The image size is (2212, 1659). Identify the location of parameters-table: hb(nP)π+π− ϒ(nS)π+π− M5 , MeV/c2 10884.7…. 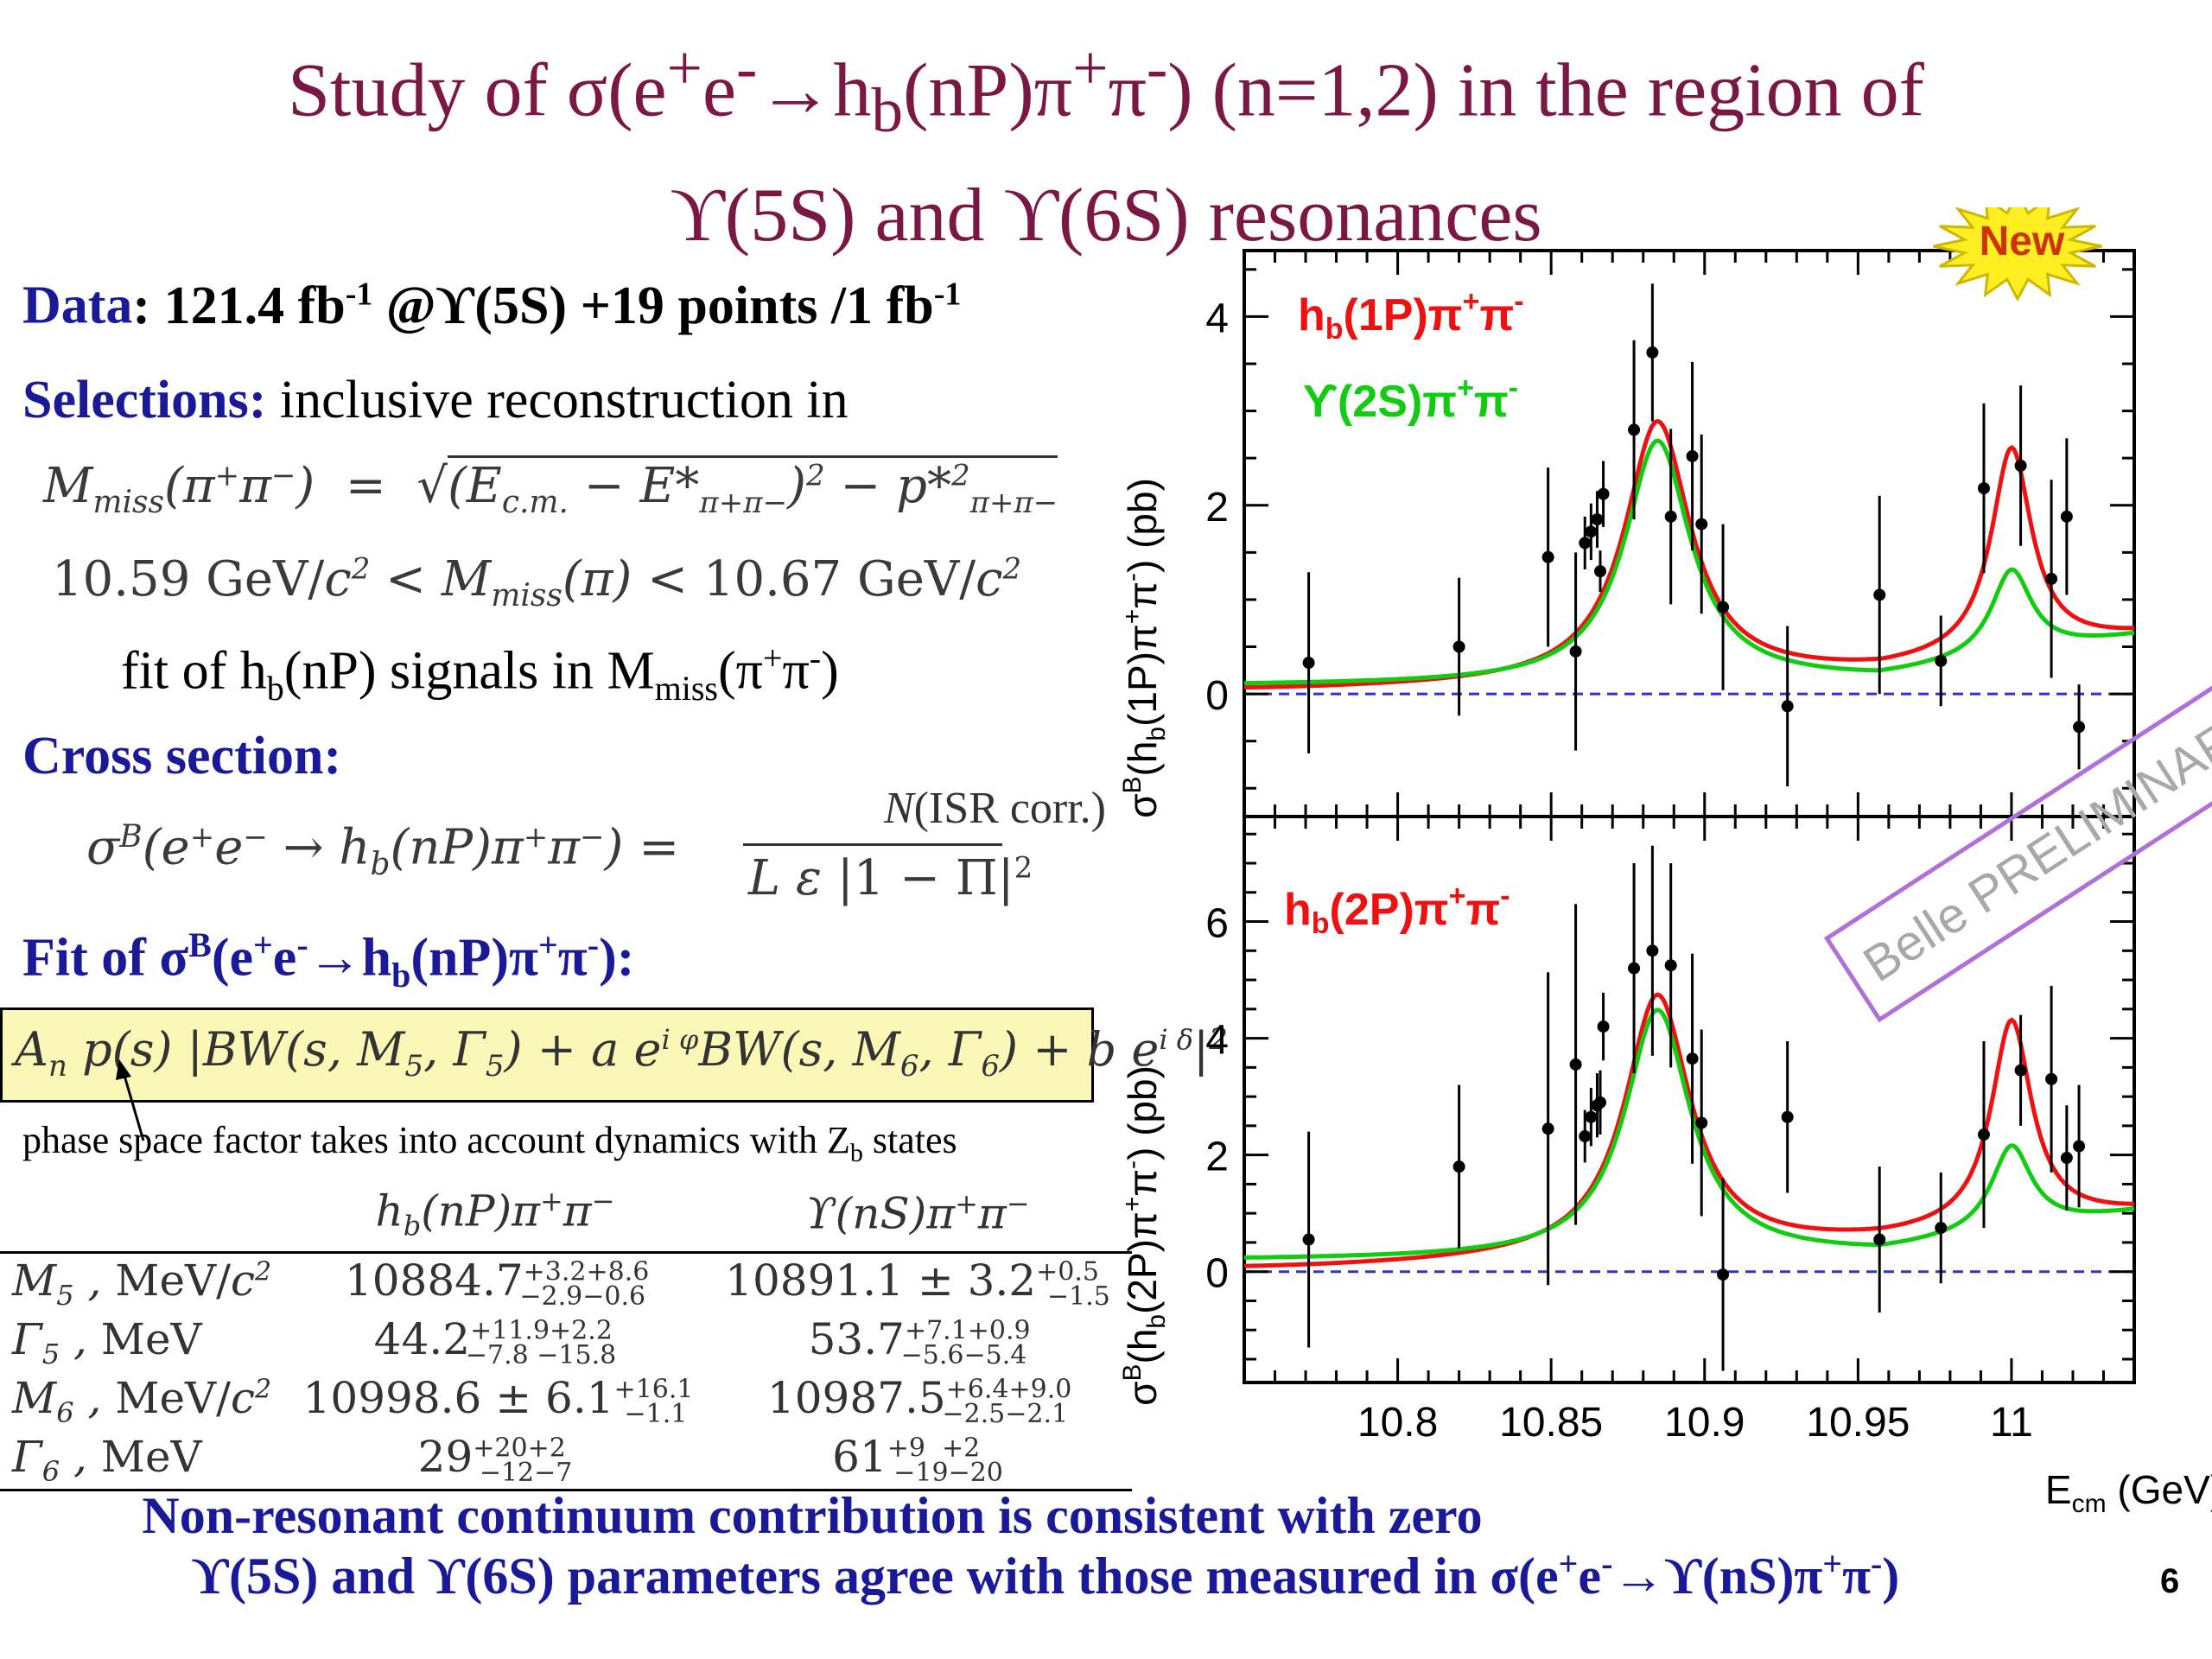
(566, 1333).